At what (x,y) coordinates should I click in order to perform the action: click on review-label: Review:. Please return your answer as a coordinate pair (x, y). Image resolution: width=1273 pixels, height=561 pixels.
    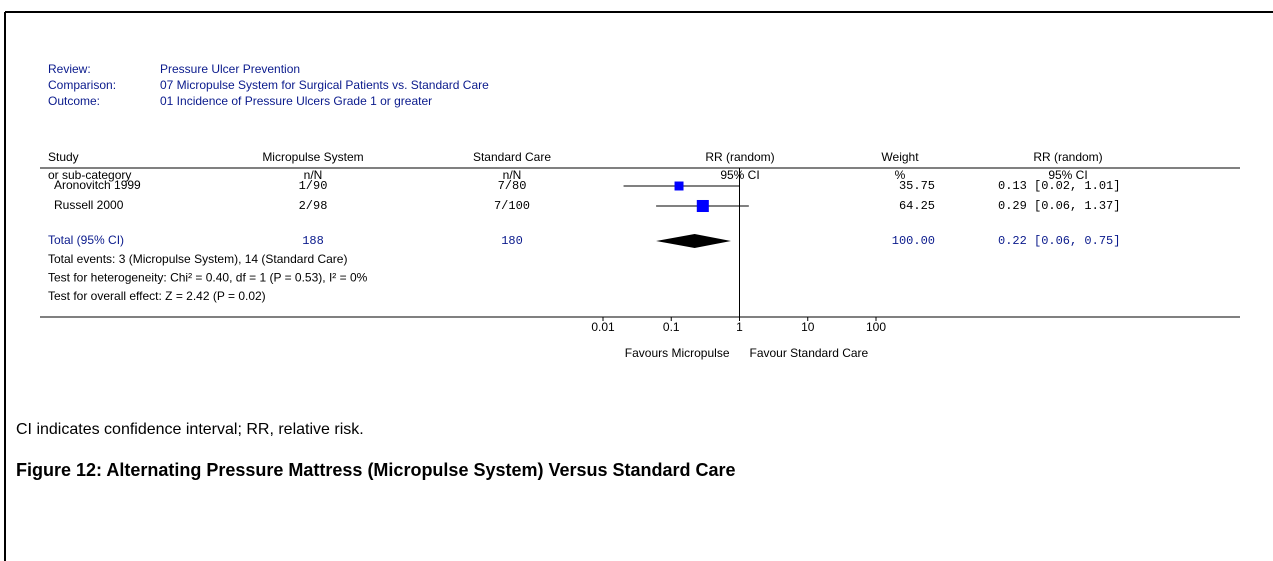
    Looking at the image, I should click on (69, 69).